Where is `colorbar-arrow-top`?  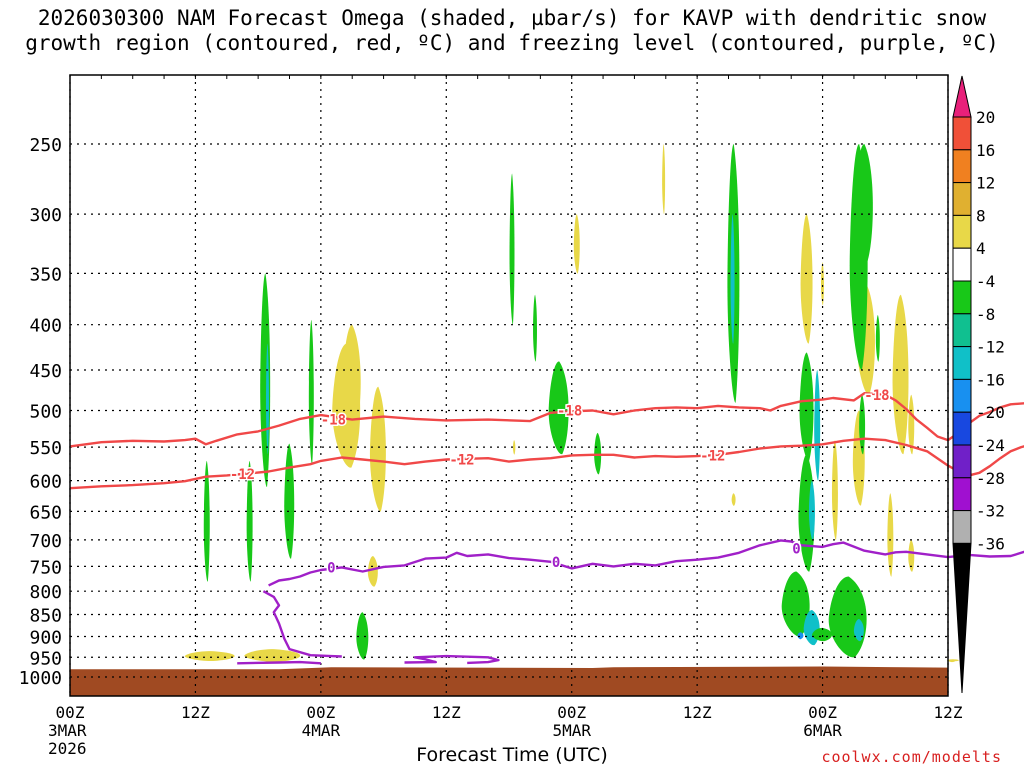 colorbar-arrow-top is located at coordinates (962, 96).